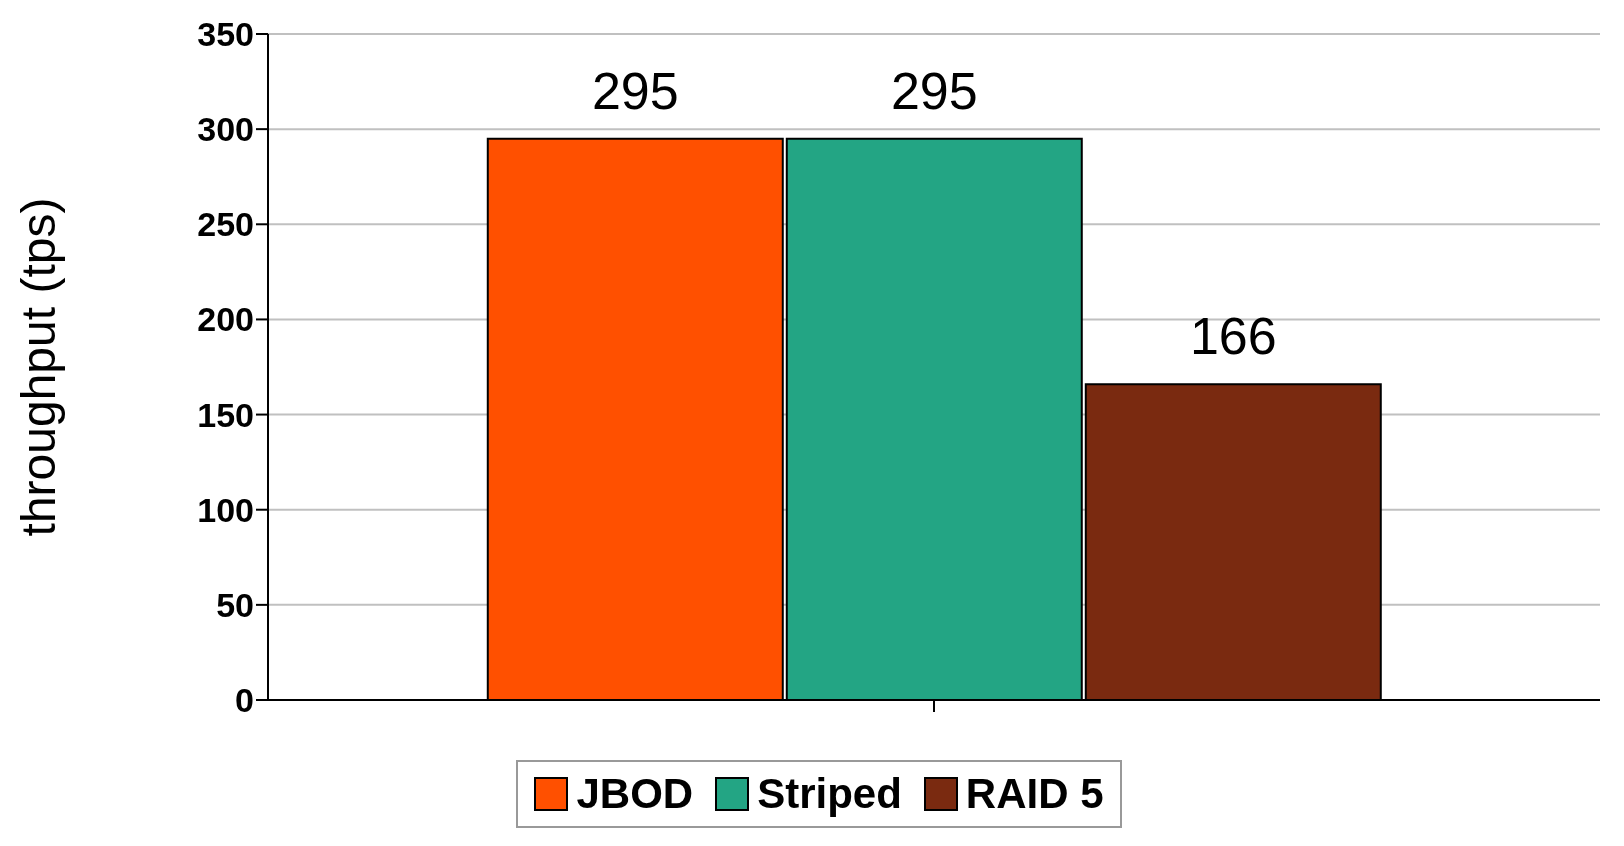 The height and width of the screenshot is (846, 1624). I want to click on legend-label: RAID 5, so click(1034, 794).